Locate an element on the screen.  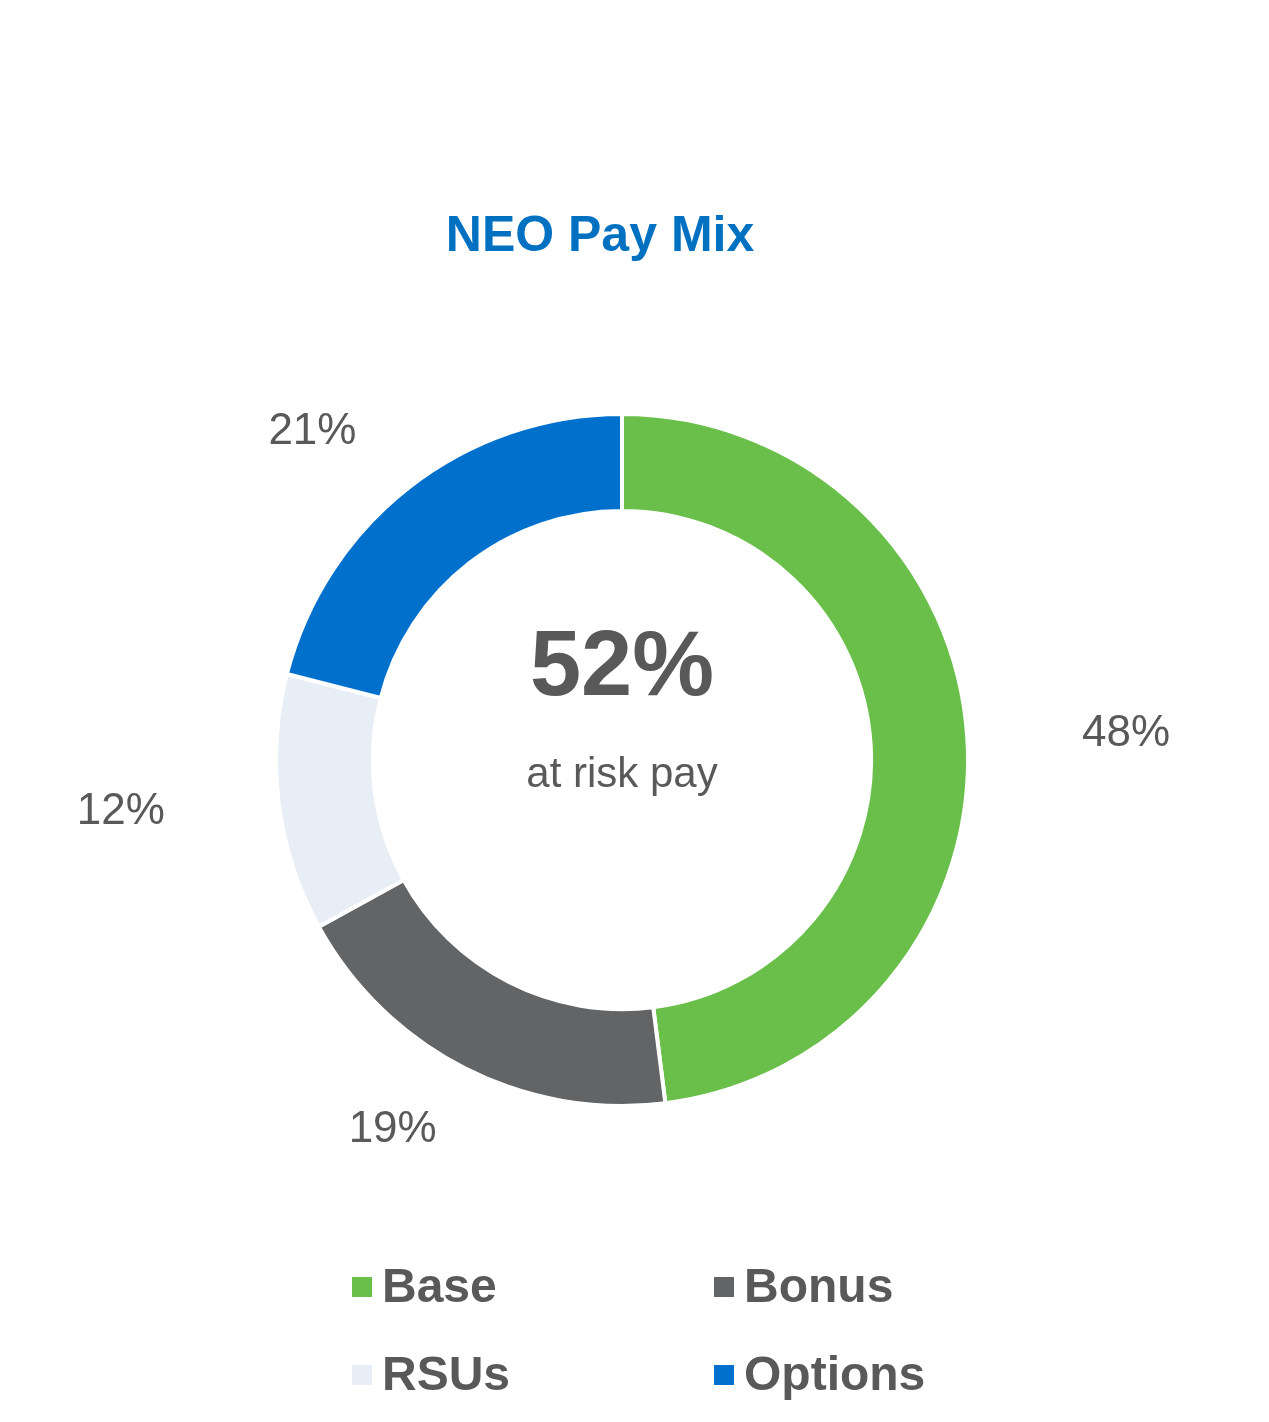
text: at risk pay is located at coordinates (622, 772).